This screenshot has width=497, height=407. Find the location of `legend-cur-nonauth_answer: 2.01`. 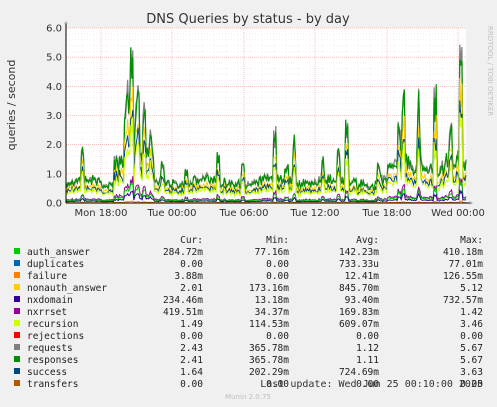

legend-cur-nonauth_answer: 2.01 is located at coordinates (191, 288).